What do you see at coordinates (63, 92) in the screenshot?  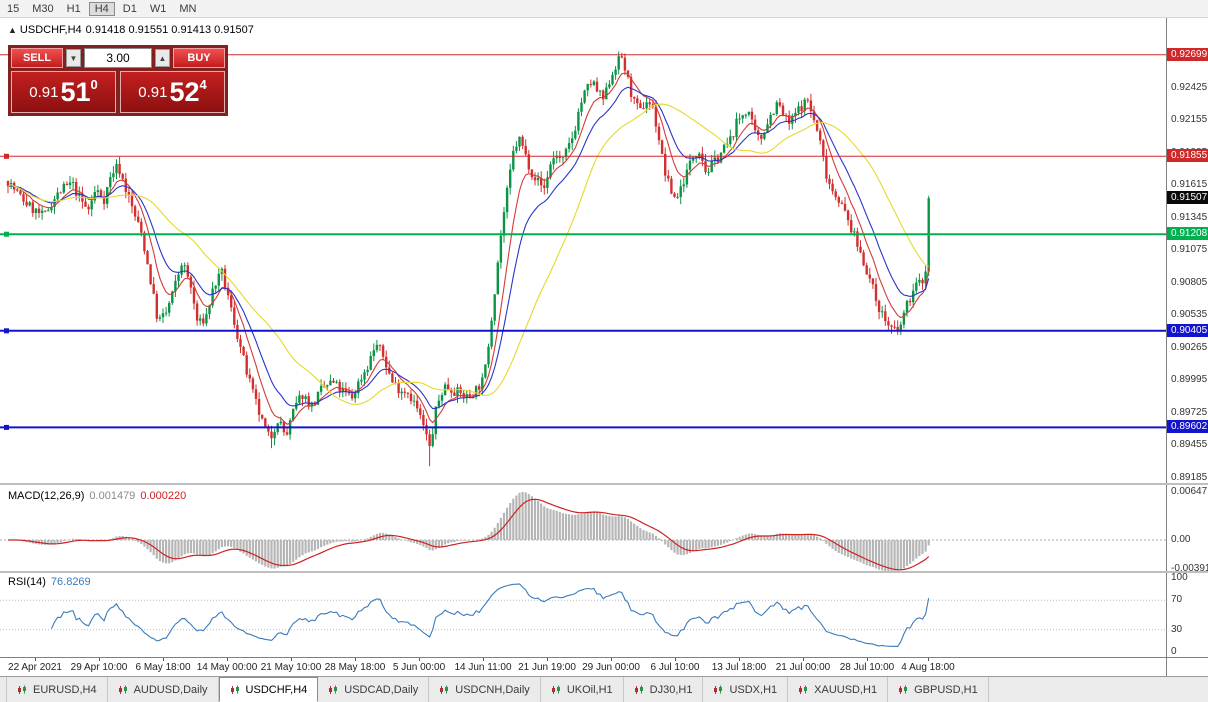 I see `sell-price-button: 0.91 51 0` at bounding box center [63, 92].